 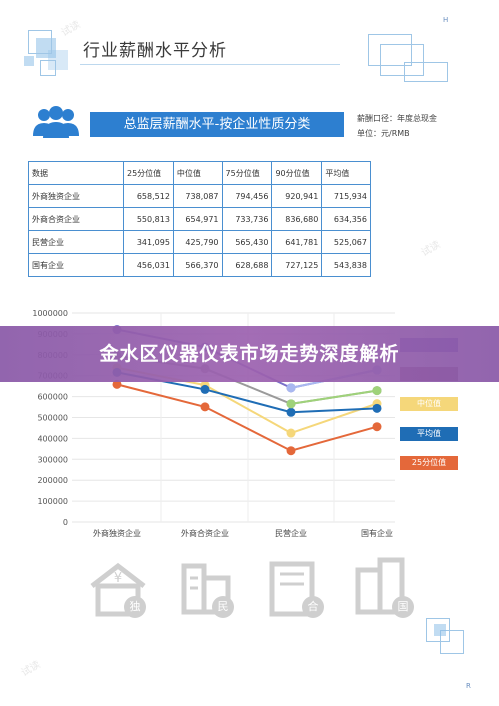 I want to click on table-cell: 654,971, so click(x=197, y=219).